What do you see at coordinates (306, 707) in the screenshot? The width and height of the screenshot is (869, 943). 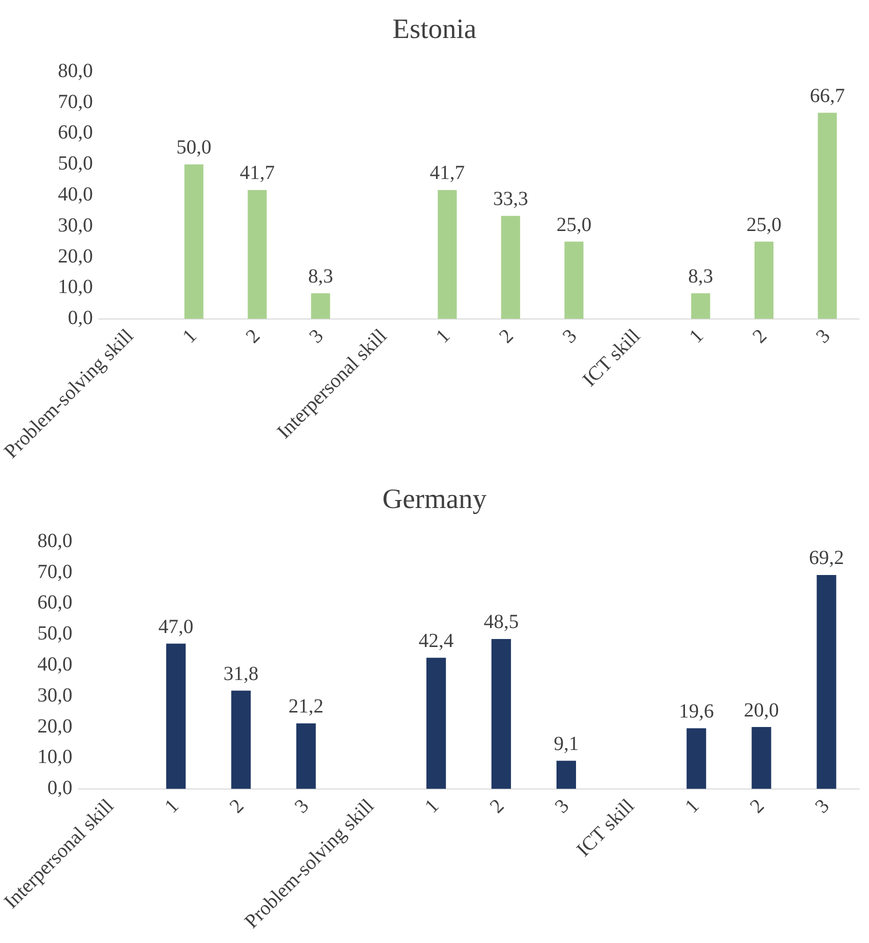 I see `data-label: 21,2` at bounding box center [306, 707].